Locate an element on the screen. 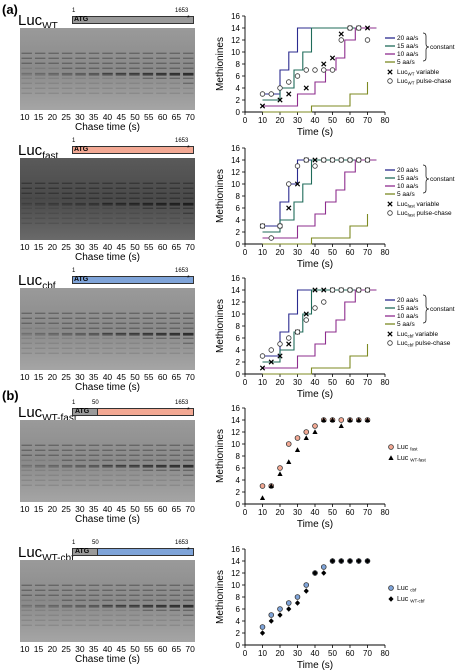 The image size is (474, 671). legend-rate-label: 20 aa/s is located at coordinates (408, 38).